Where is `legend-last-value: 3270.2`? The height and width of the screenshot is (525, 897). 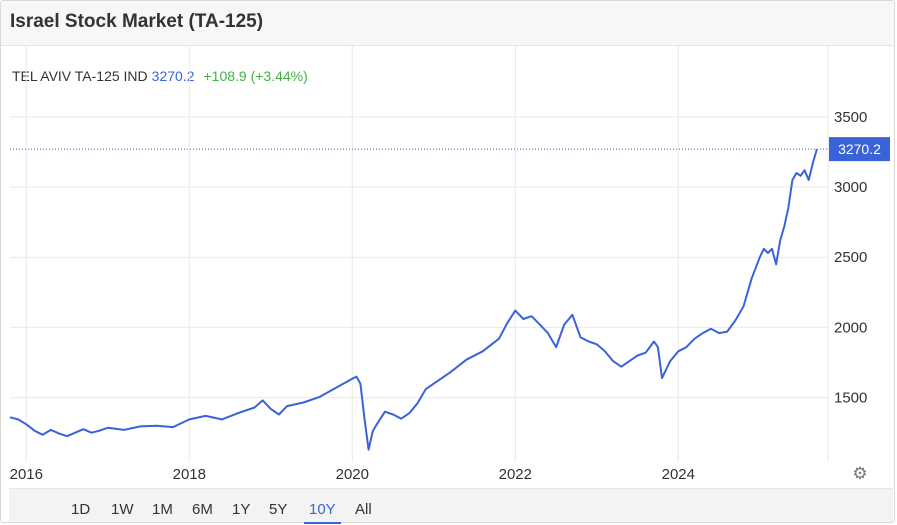 legend-last-value: 3270.2 is located at coordinates (173, 76).